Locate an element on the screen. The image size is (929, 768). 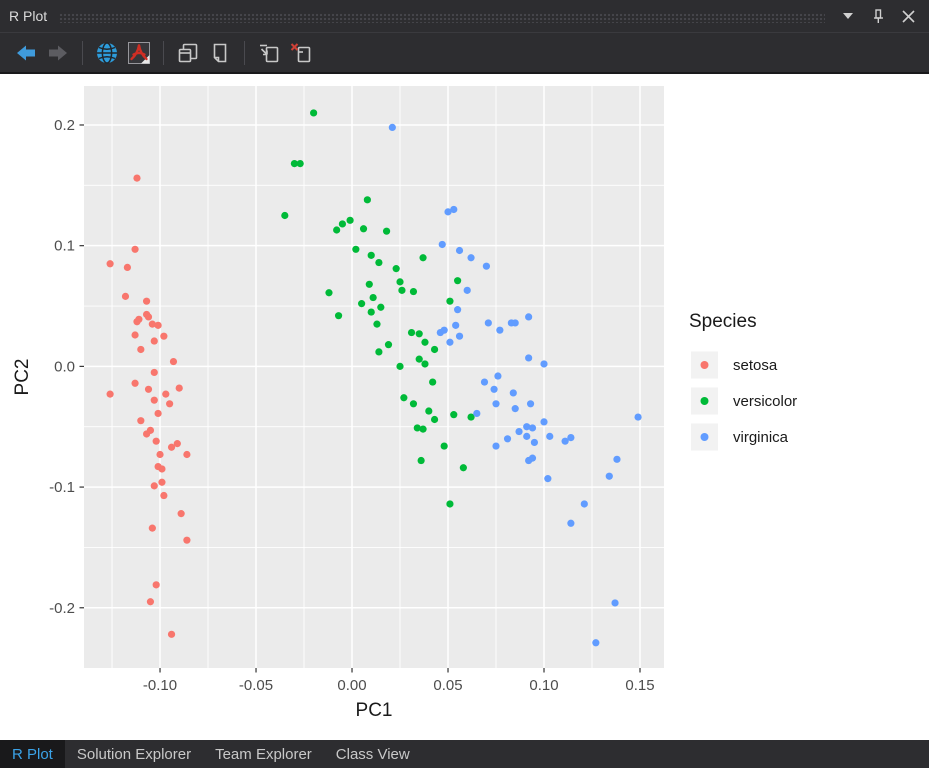
export-pdf-button is located at coordinates (139, 53).